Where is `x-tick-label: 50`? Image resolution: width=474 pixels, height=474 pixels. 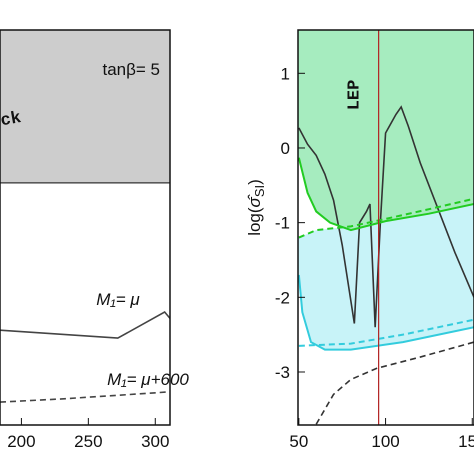 x-tick-label: 50 is located at coordinates (298, 441).